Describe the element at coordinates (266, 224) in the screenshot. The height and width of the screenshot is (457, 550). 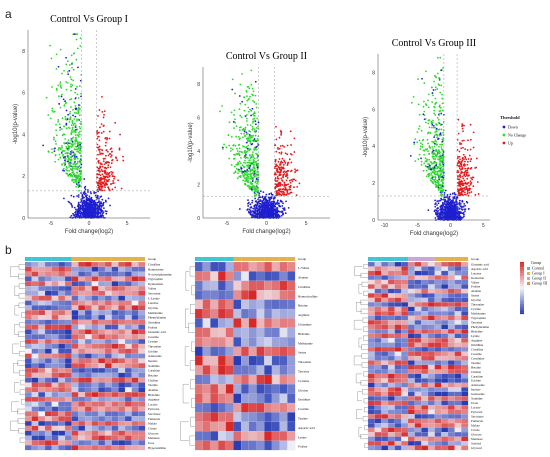
I see `x-tick-label: 0` at that location.